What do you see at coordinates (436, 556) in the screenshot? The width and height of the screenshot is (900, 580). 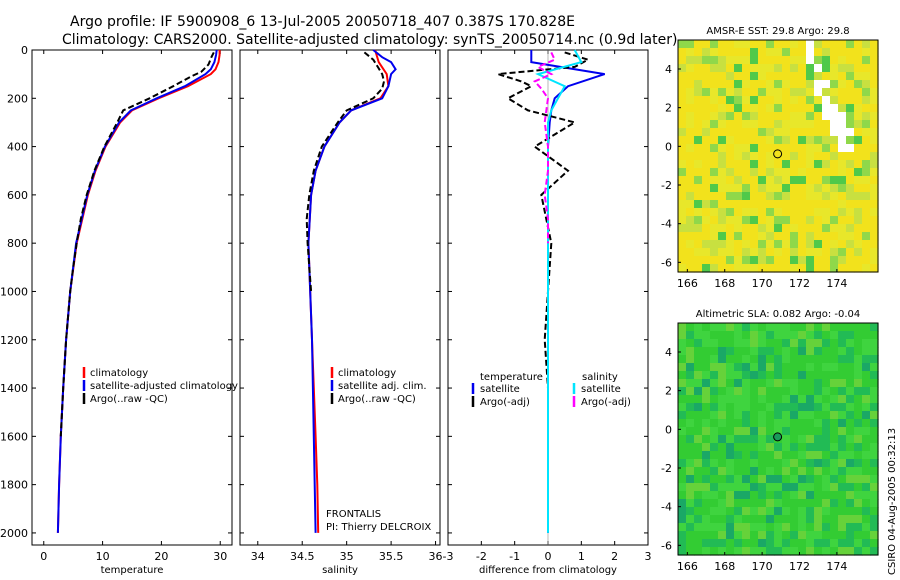 I see `x-tick-label: 36` at bounding box center [436, 556].